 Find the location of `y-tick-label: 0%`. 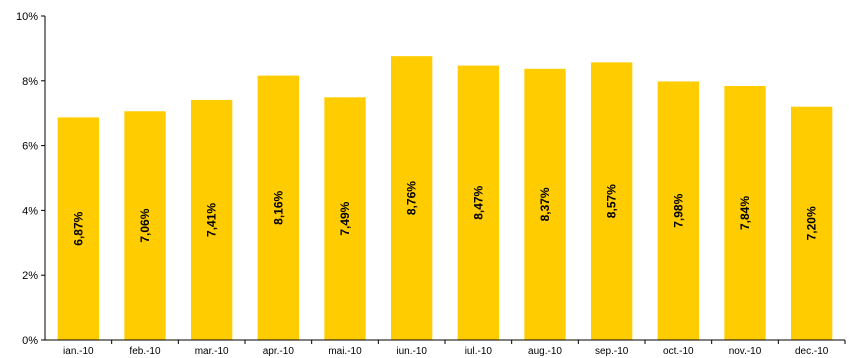

y-tick-label: 0% is located at coordinates (30, 341).